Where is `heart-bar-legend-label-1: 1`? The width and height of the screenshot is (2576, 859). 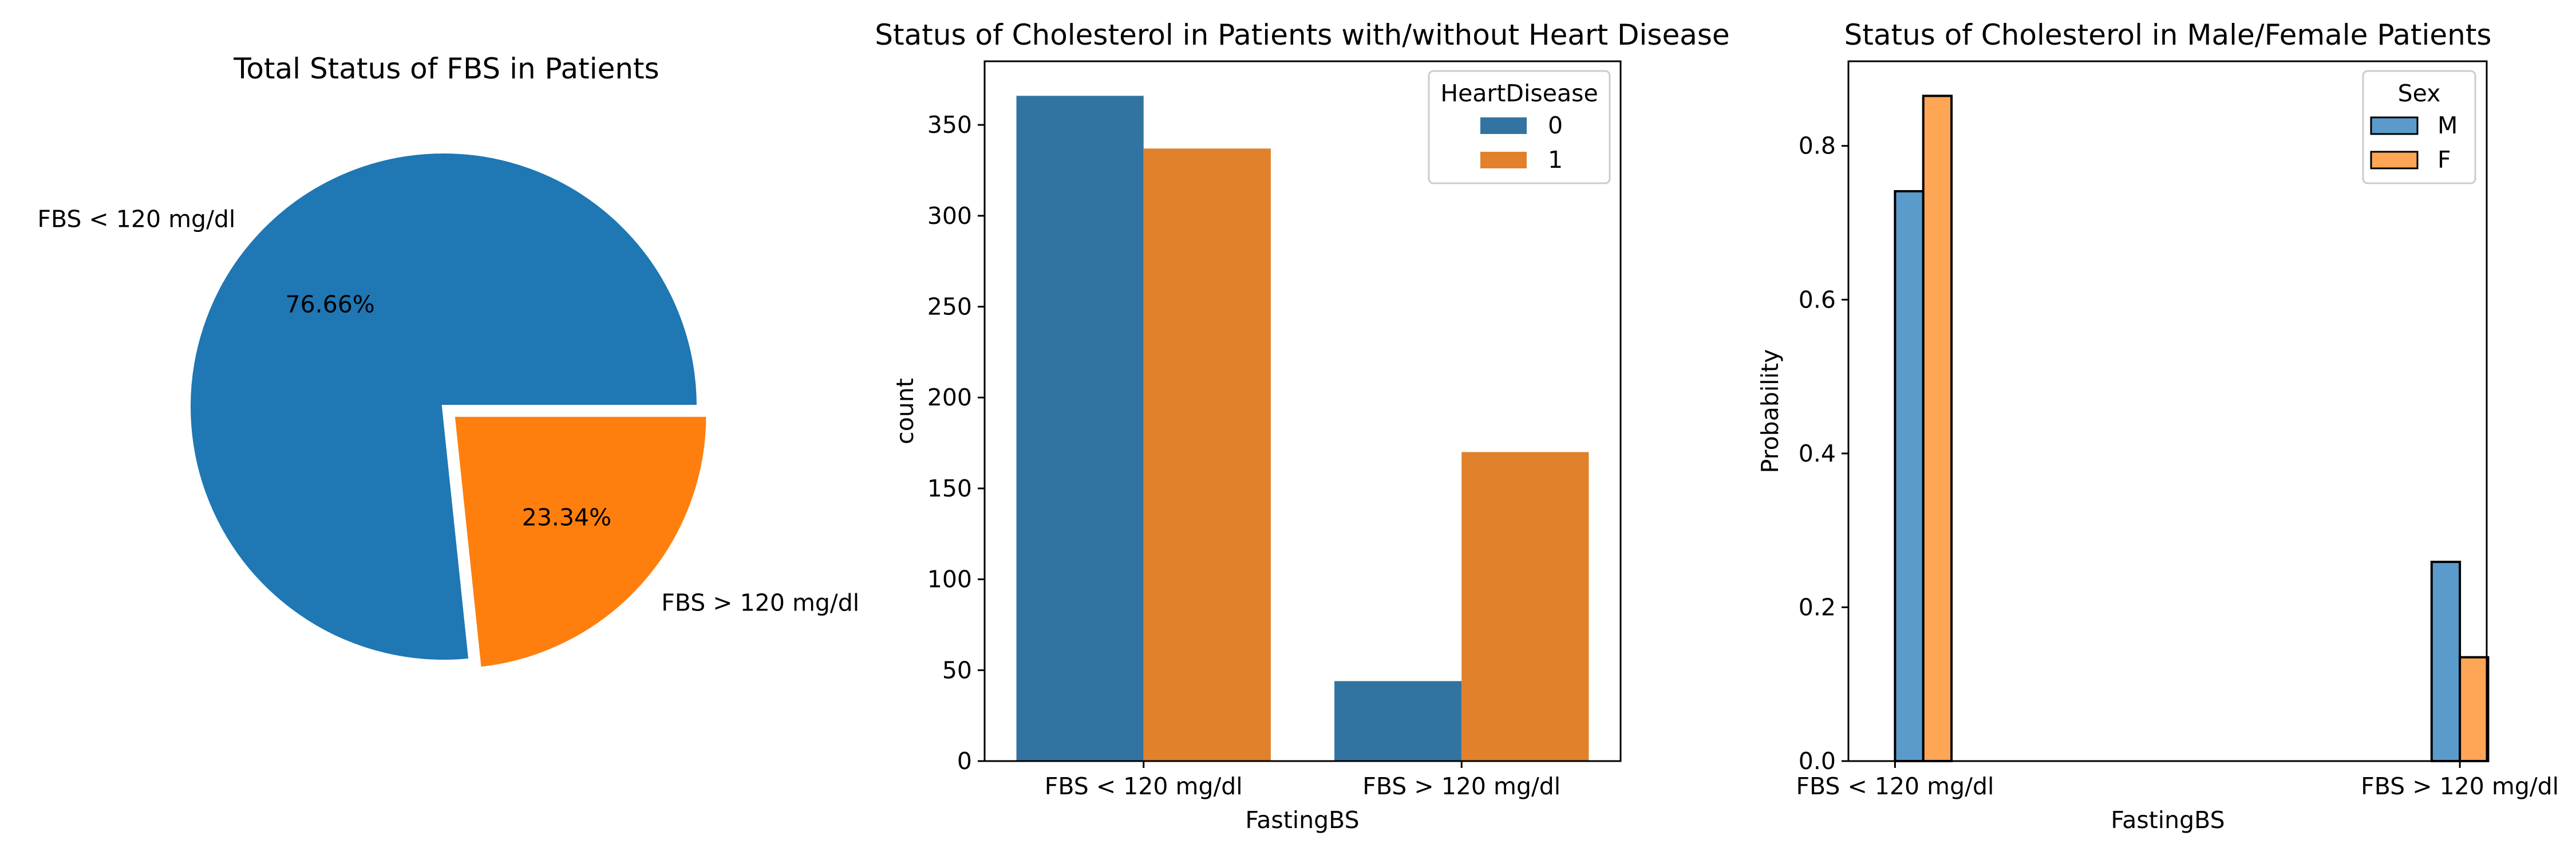
heart-bar-legend-label-1: 1 is located at coordinates (1555, 160).